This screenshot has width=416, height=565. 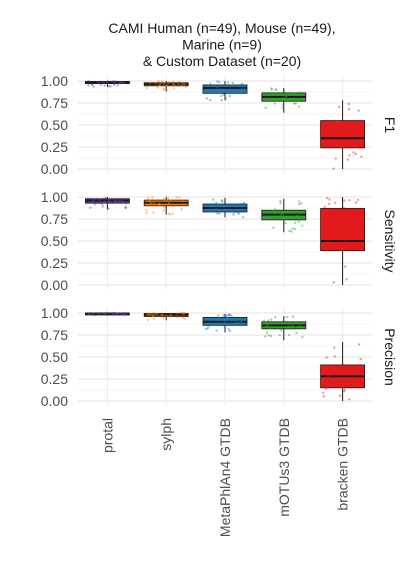 What do you see at coordinates (54, 313) in the screenshot?
I see `y-tick-label: 1.00` at bounding box center [54, 313].